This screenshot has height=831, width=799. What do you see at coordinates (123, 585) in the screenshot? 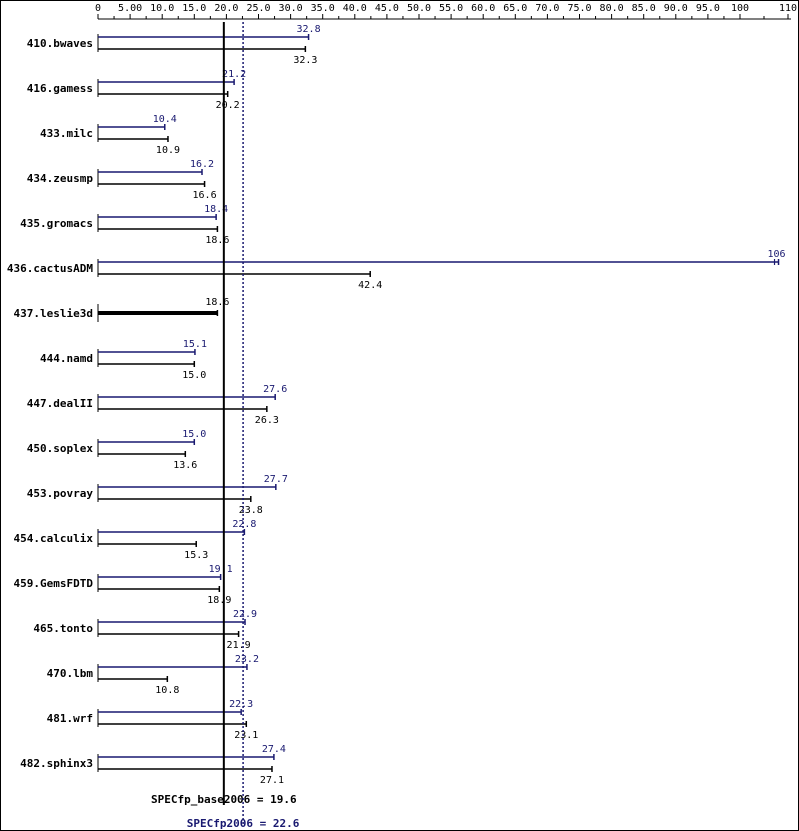
I see `benchmark-row: 459.GemsFDTD 19.1 18.9` at bounding box center [123, 585].